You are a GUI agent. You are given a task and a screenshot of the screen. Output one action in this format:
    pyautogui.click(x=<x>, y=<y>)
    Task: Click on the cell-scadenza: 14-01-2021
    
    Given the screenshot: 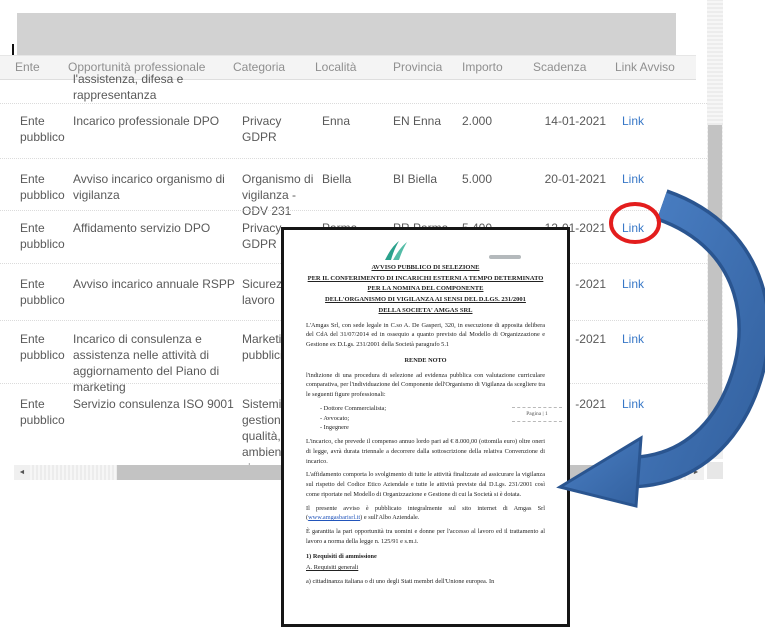 What is the action you would take?
    pyautogui.click(x=575, y=121)
    